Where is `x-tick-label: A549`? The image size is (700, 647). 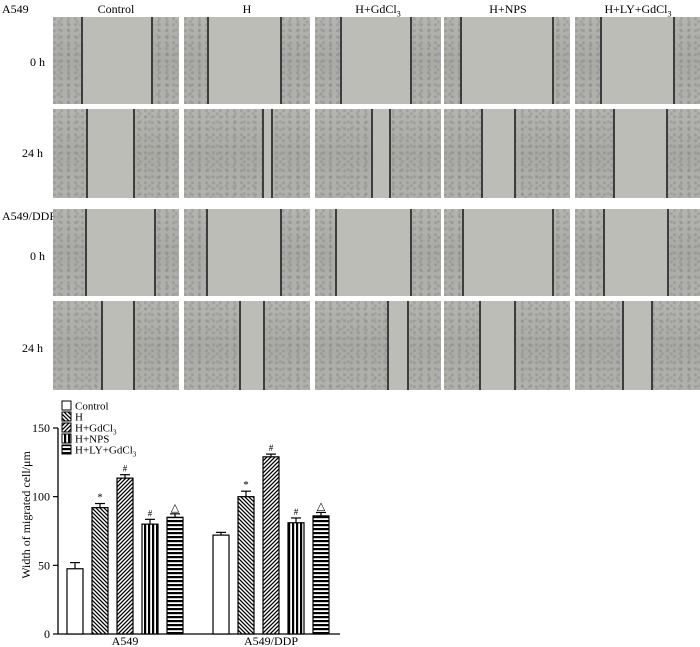 x-tick-label: A549 is located at coordinates (125, 640).